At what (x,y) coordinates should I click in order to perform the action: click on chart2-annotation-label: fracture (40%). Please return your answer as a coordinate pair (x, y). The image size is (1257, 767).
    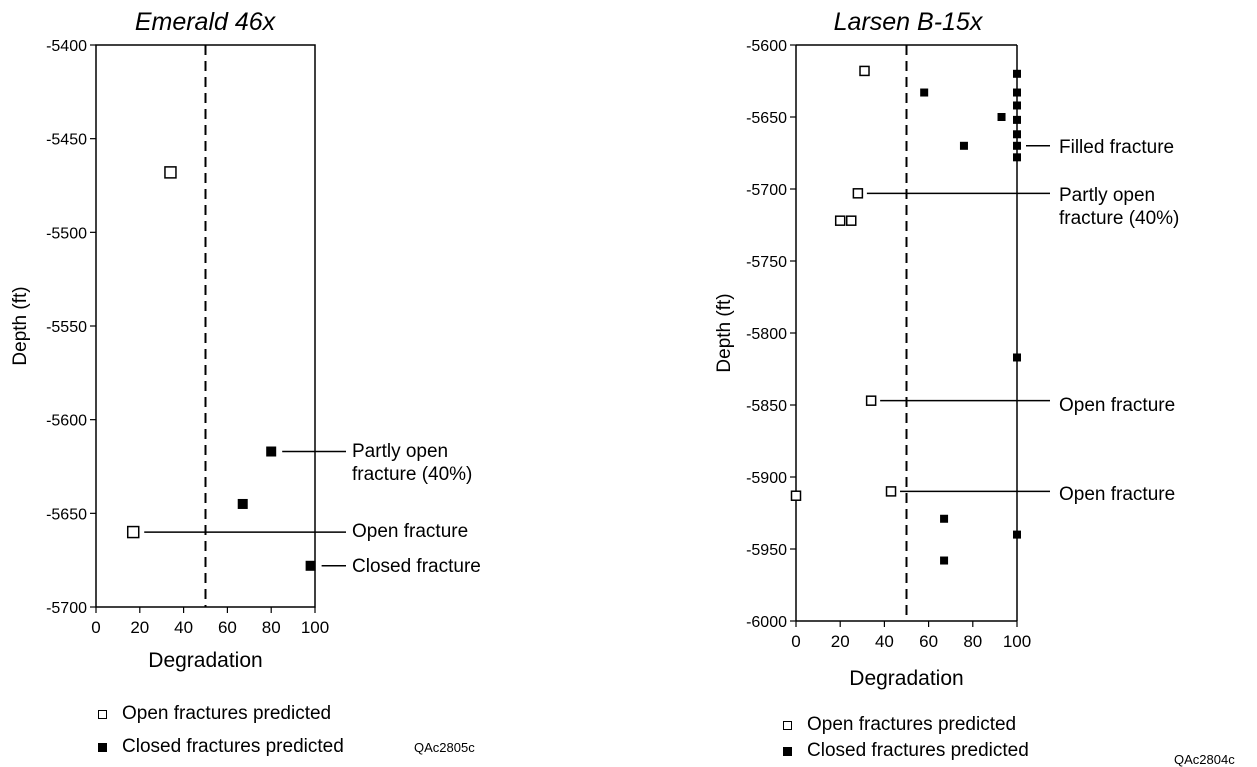
    Looking at the image, I should click on (1119, 218).